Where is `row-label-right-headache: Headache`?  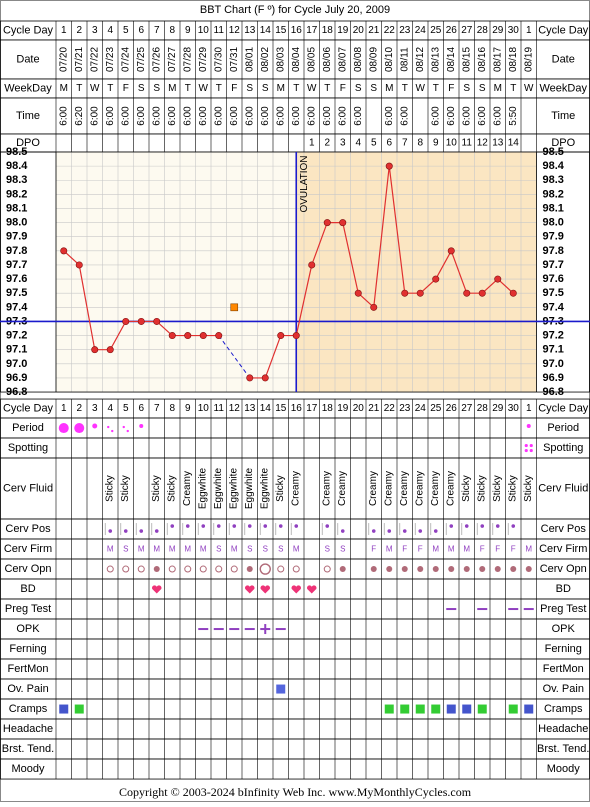 row-label-right-headache: Headache is located at coordinates (563, 729).